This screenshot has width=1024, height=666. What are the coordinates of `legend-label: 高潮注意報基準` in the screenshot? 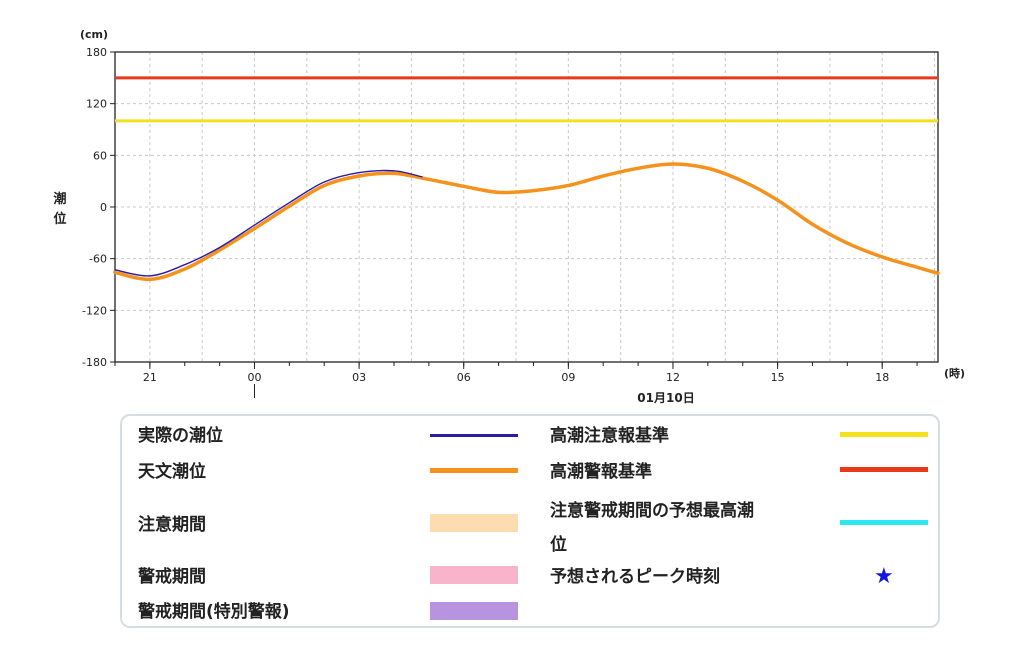 It's located at (609, 436).